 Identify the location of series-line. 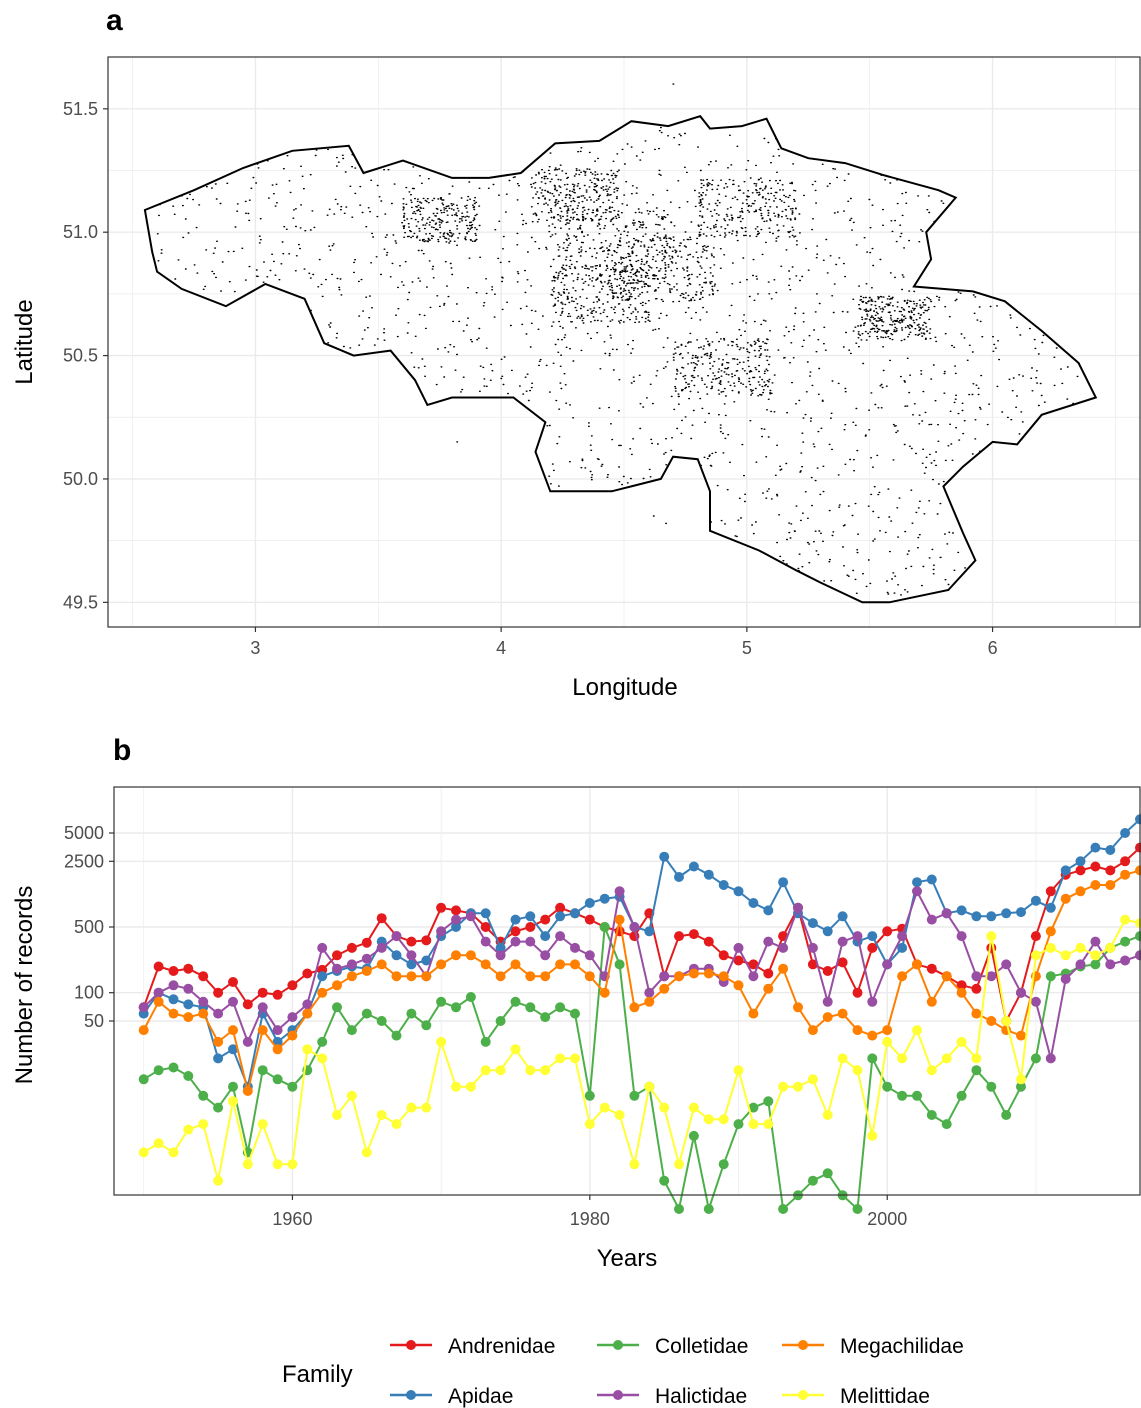
(641, 980).